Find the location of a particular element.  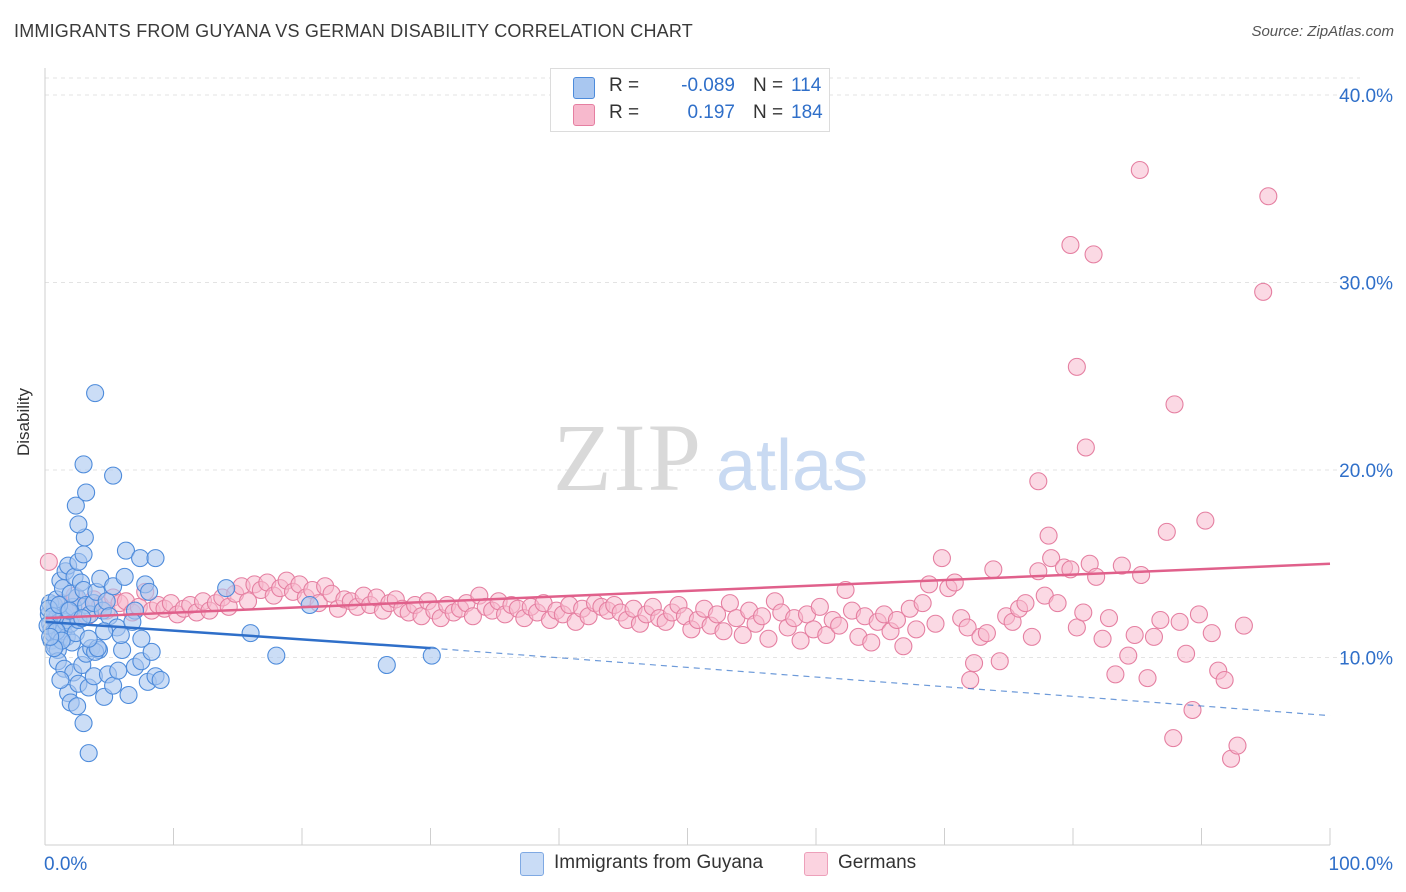

guyana-points is located at coordinates (239, 573).